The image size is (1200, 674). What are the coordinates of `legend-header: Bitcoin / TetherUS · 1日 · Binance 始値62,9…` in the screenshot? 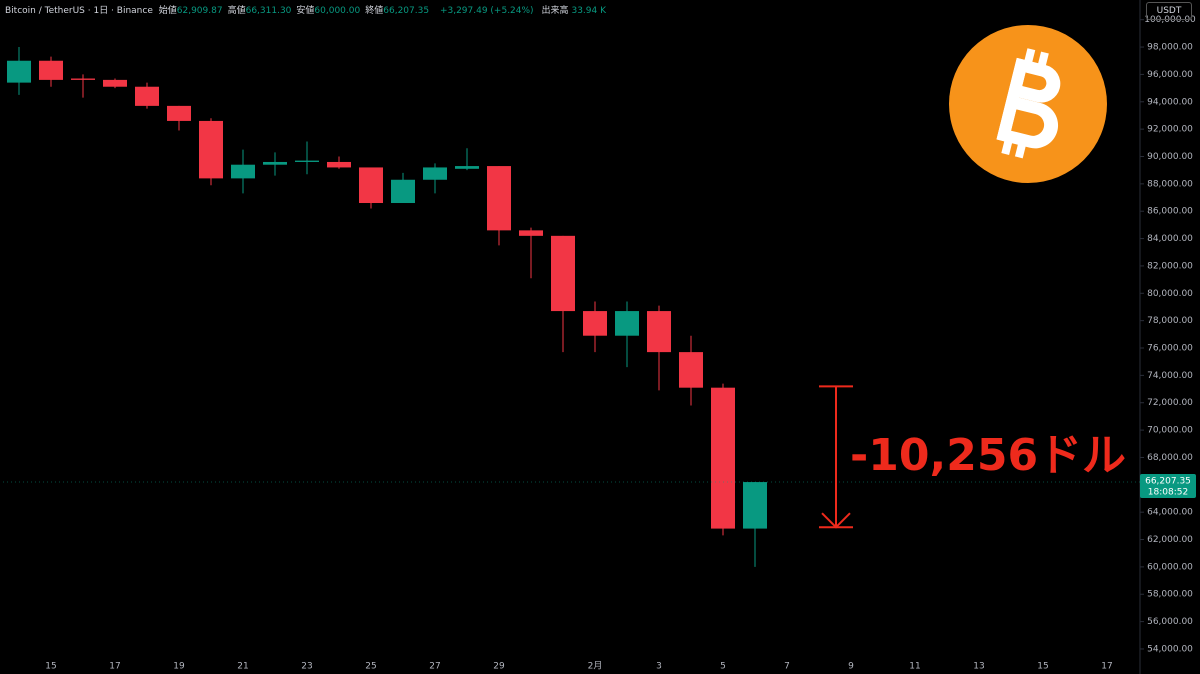 It's located at (308, 9).